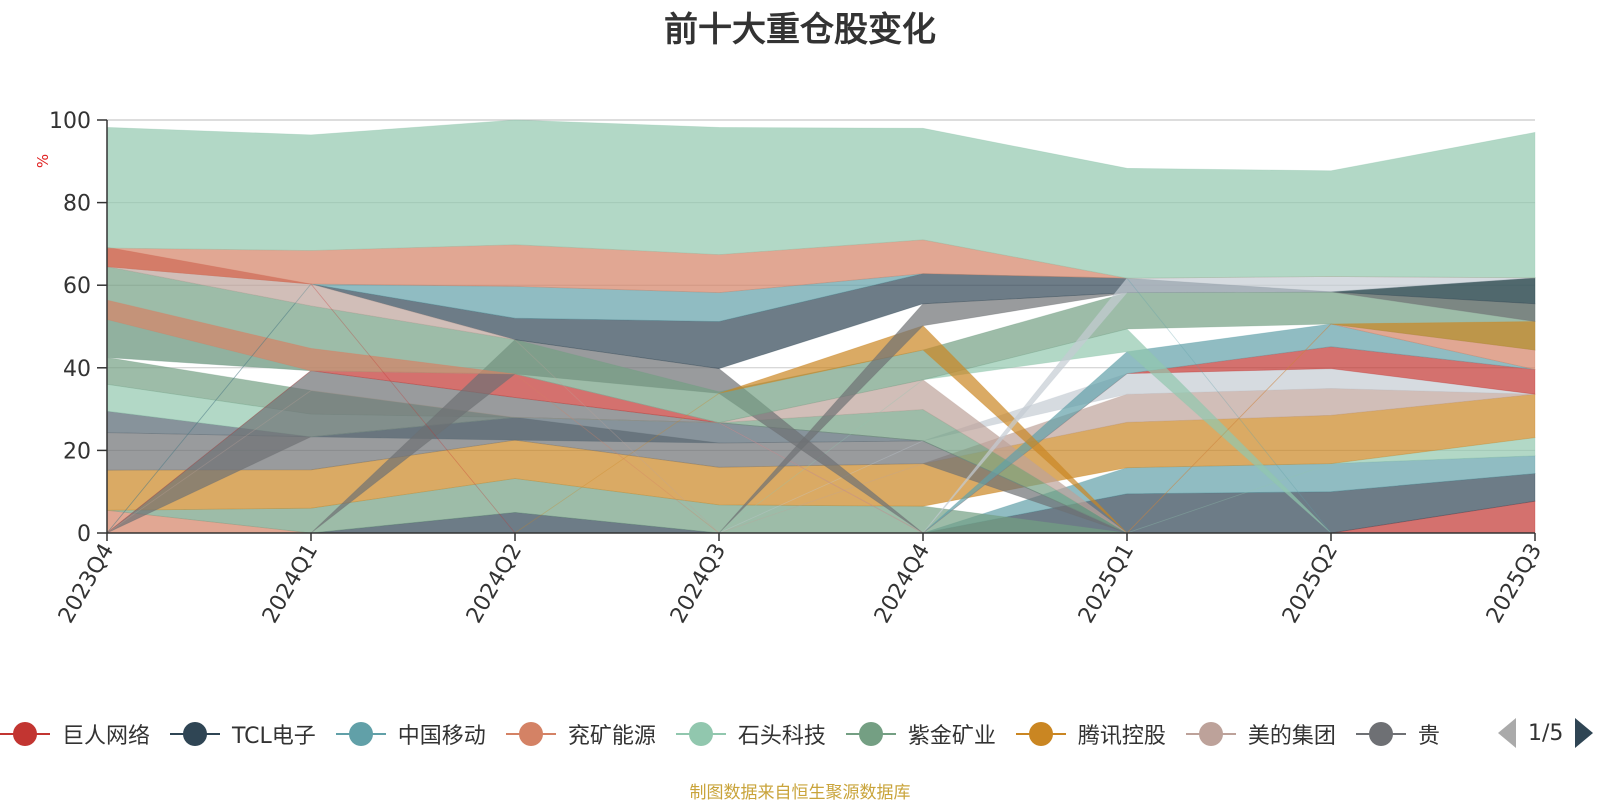 This screenshot has height=803, width=1600. What do you see at coordinates (1106, 584) in the screenshot?
I see `x-tick-label: 2025Q1` at bounding box center [1106, 584].